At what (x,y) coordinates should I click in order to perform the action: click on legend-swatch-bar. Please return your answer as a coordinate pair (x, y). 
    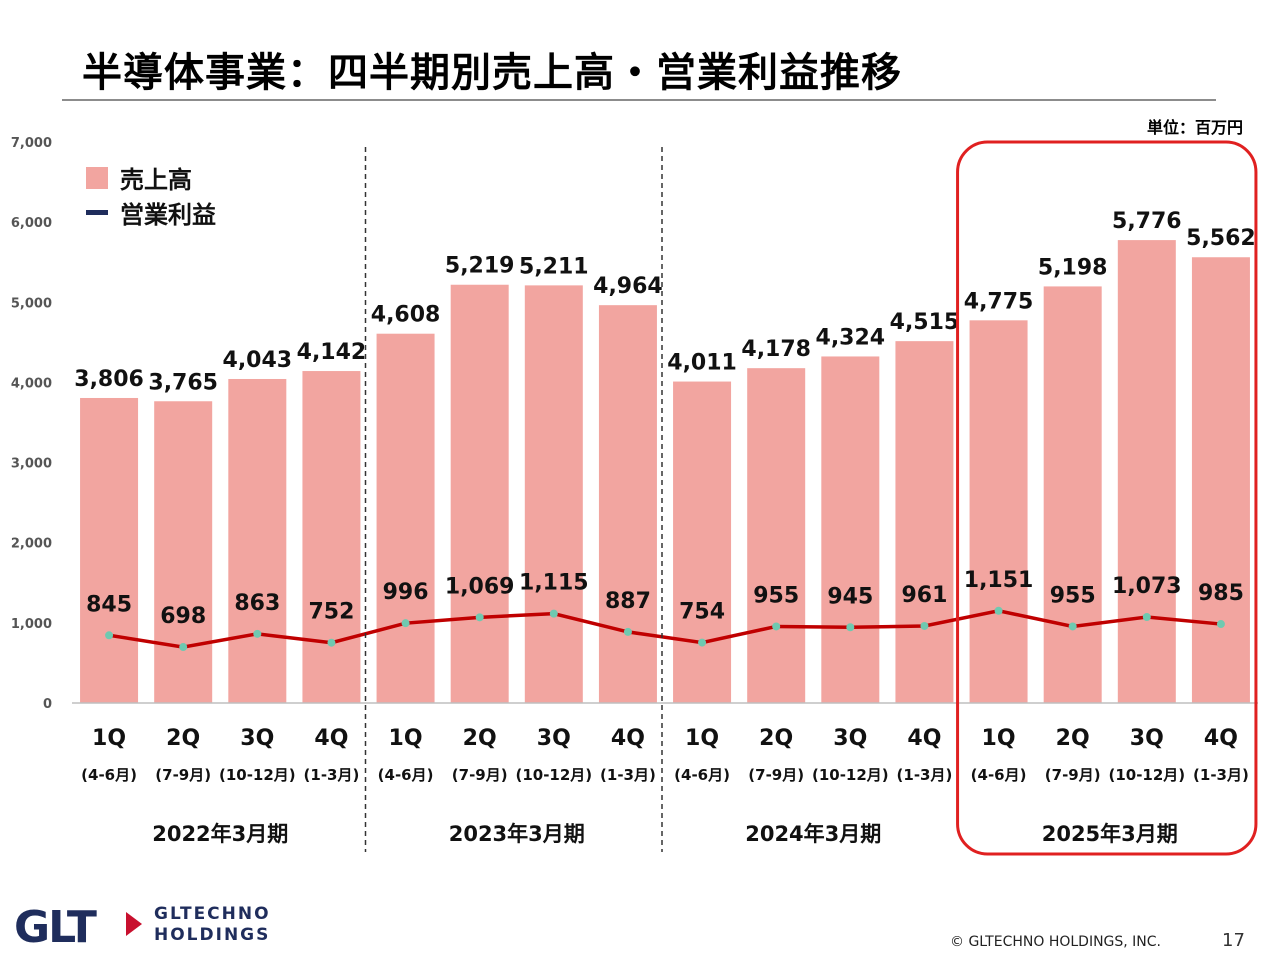
    Looking at the image, I should click on (97, 178).